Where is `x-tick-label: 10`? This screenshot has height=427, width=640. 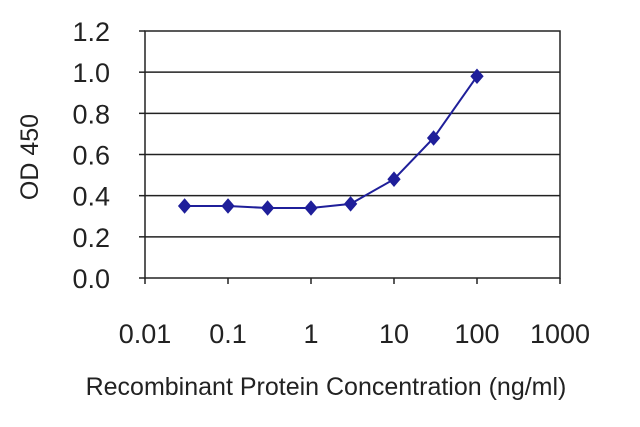 x-tick-label: 10 is located at coordinates (394, 334).